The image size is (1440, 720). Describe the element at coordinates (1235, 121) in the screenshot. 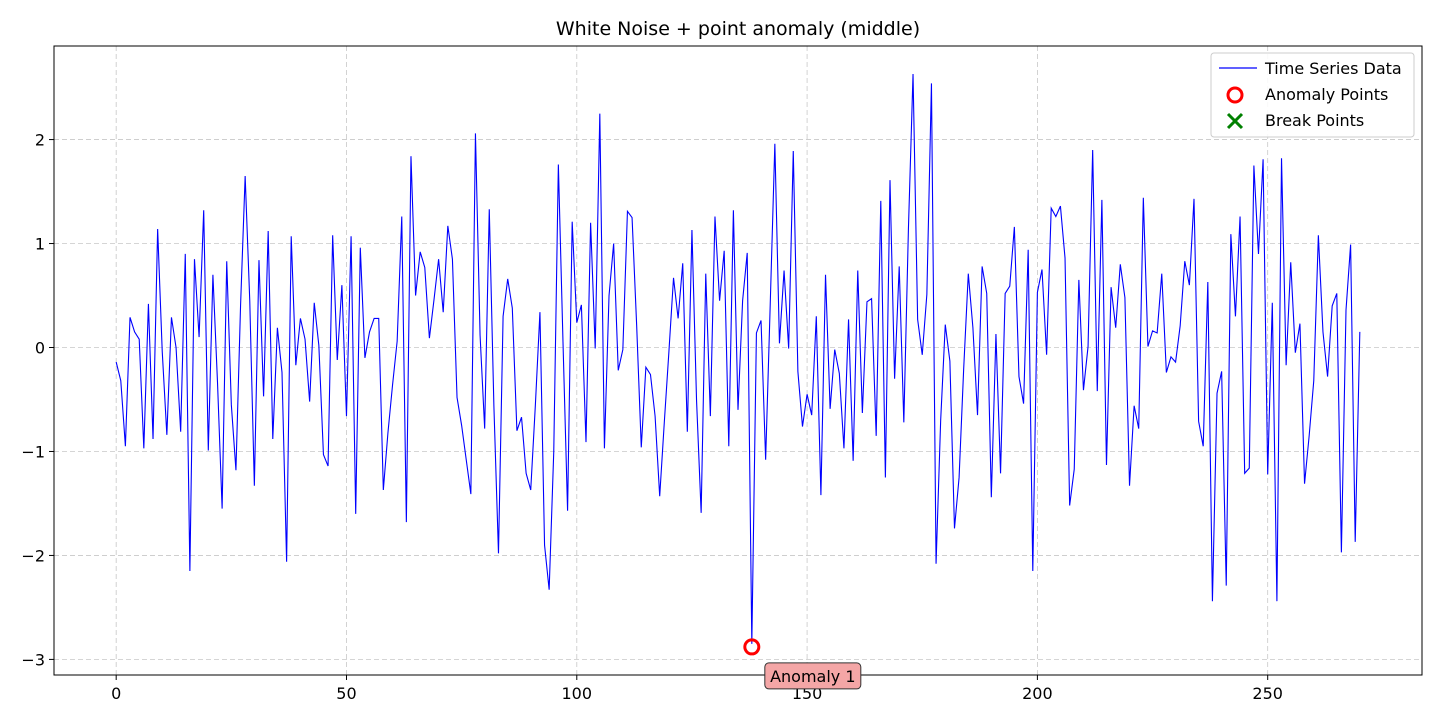

I see `legend-break-swatch` at that location.